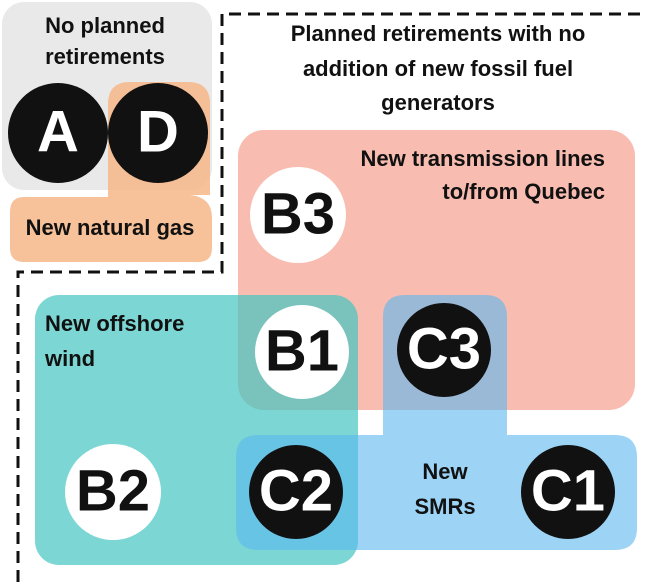 Image resolution: width=649 pixels, height=587 pixels. I want to click on scenario-label: B2, so click(113, 490).